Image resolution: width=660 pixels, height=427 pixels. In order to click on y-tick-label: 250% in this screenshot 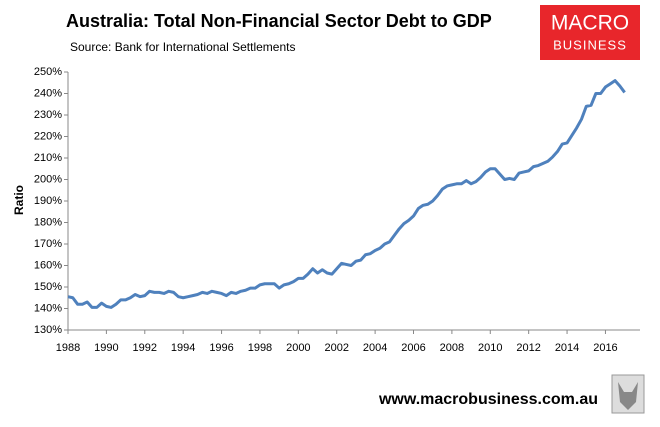, I will do `click(48, 72)`.